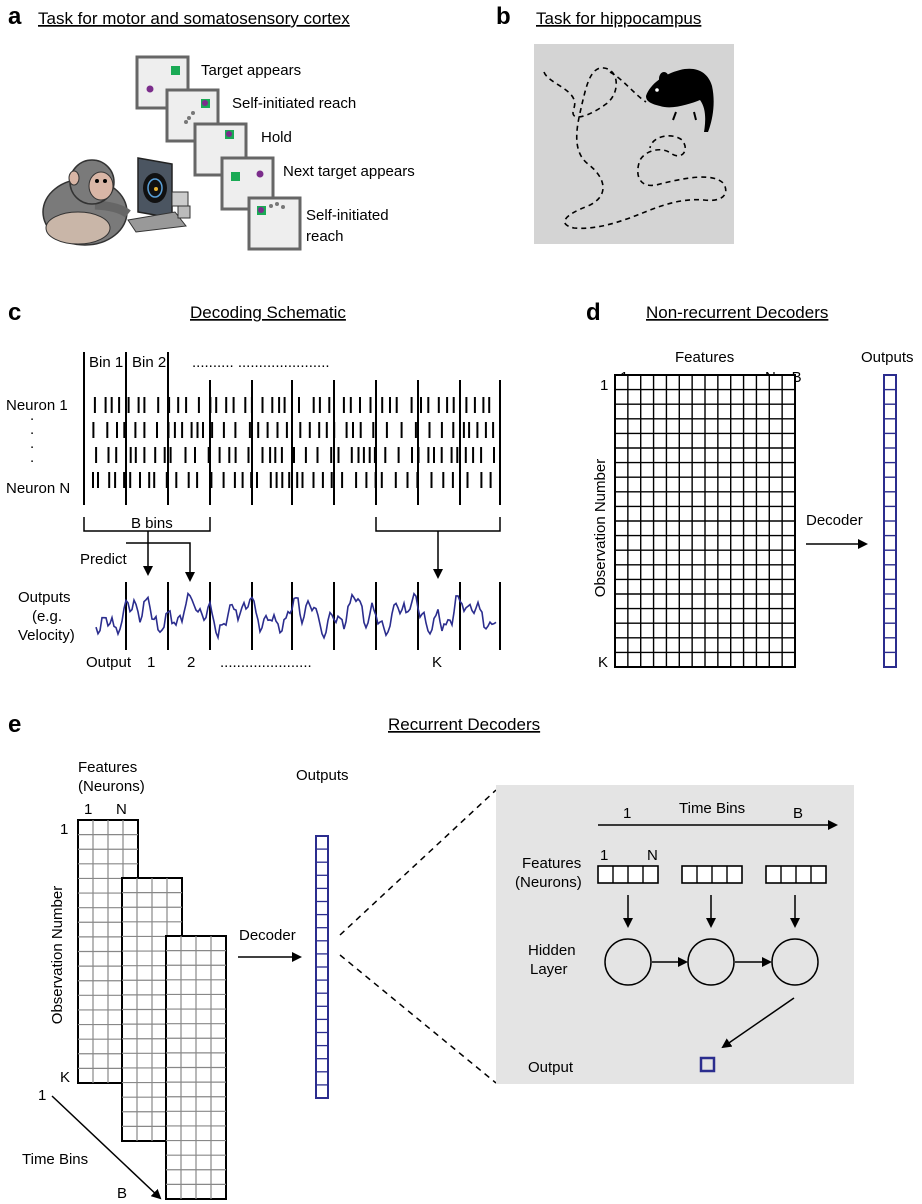 Image resolution: width=922 pixels, height=1204 pixels. I want to click on hidden-layer-label: Layer, so click(549, 969).